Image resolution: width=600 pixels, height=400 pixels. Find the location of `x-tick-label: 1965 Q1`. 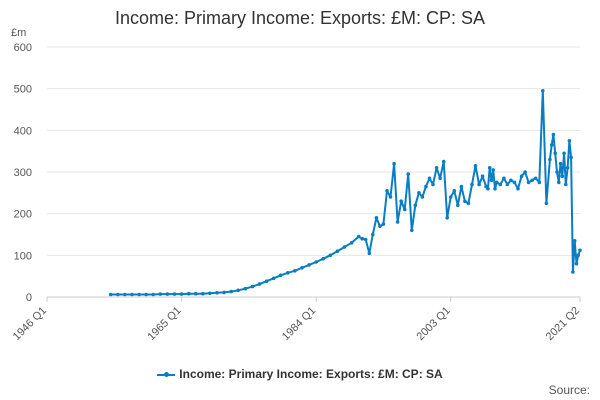

x-tick-label: 1965 Q1 is located at coordinates (164, 324).